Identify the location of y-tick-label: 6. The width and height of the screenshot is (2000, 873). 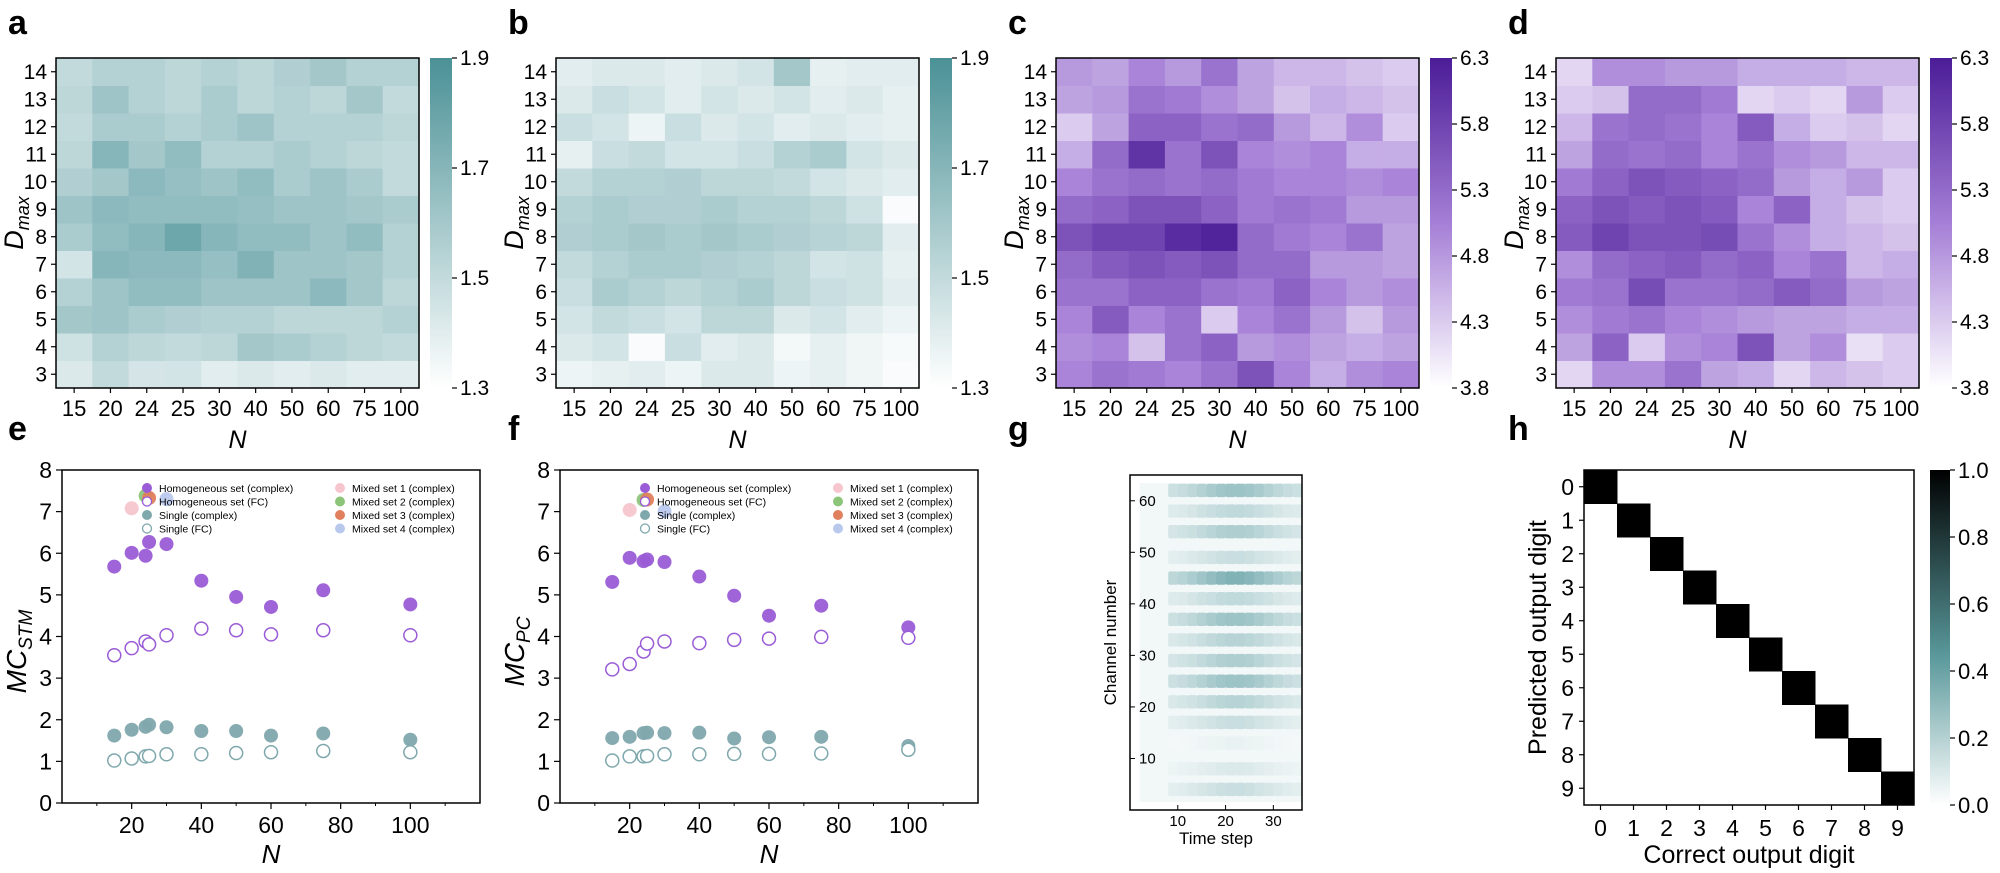
(45, 553).